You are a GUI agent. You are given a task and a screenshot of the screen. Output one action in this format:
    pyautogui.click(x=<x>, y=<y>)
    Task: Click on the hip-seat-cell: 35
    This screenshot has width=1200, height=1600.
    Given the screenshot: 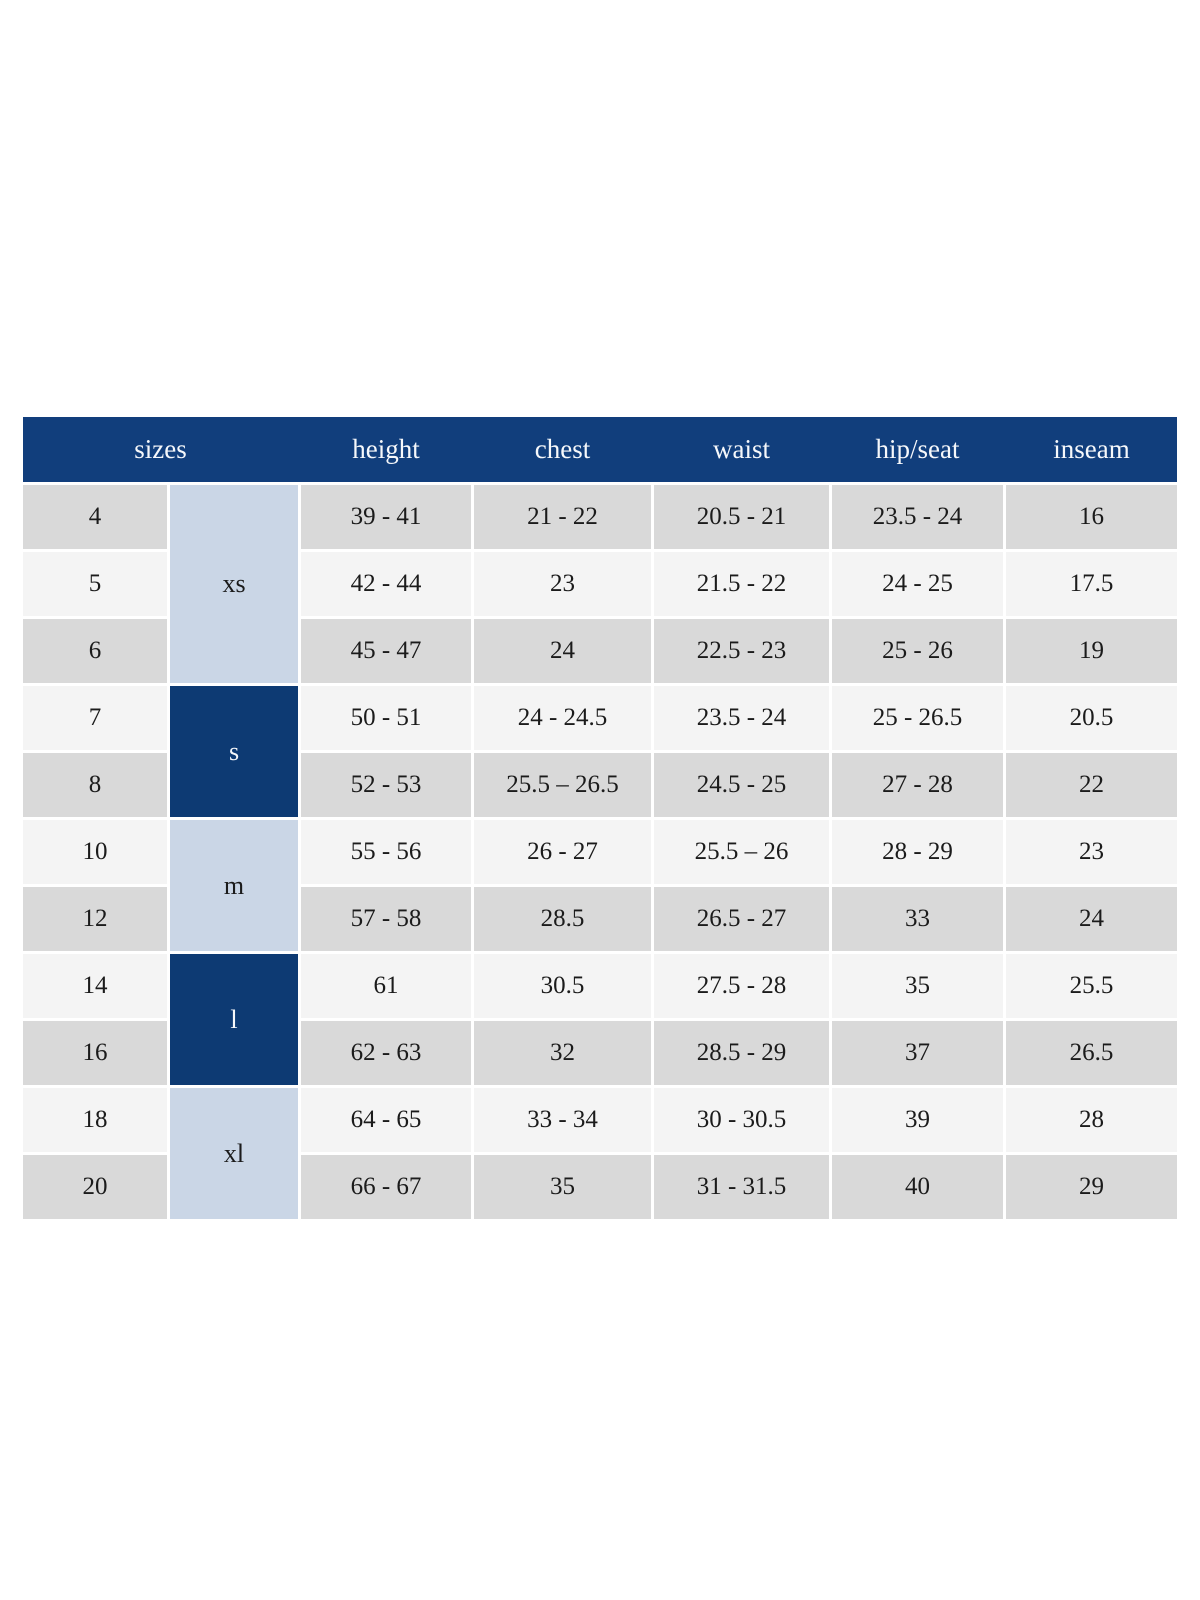 What is the action you would take?
    pyautogui.click(x=917, y=986)
    